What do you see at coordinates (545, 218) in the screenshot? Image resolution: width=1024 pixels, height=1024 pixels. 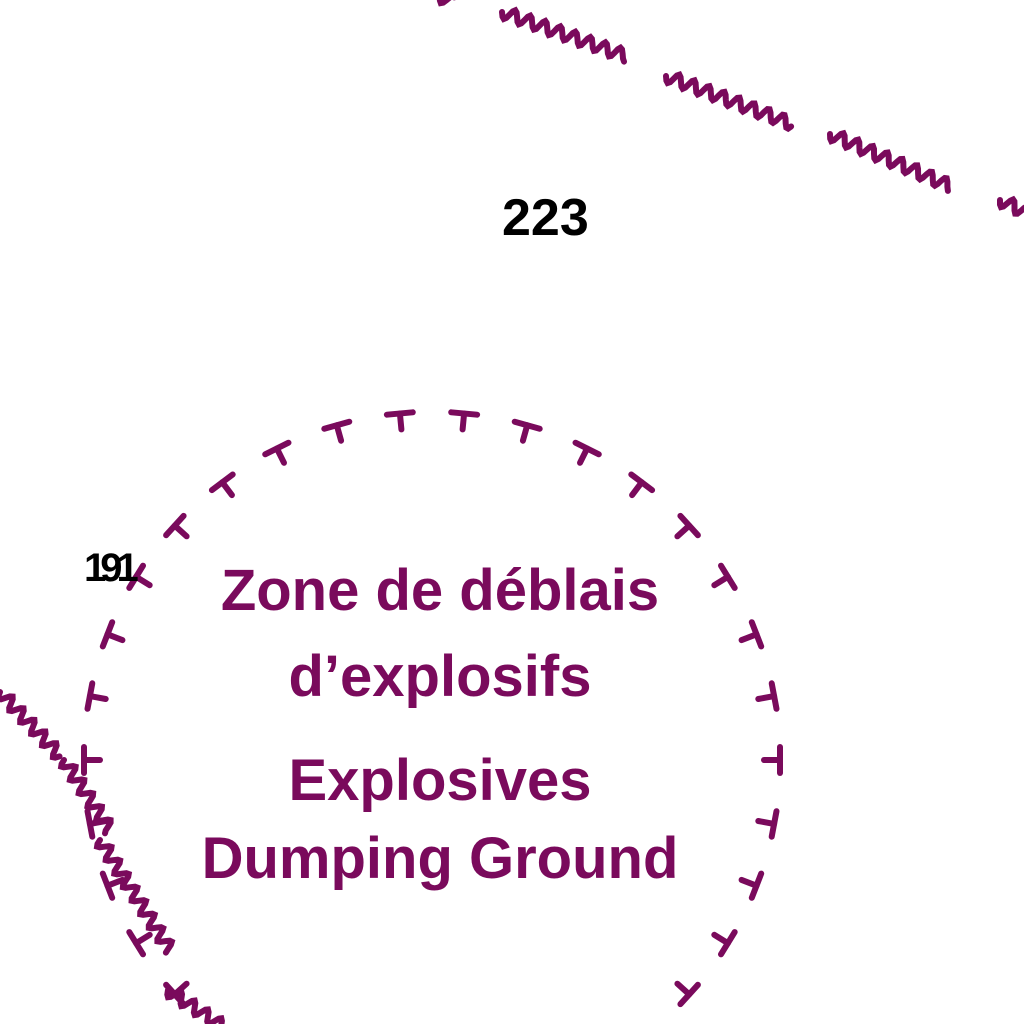 I see `sounding-223: 223` at bounding box center [545, 218].